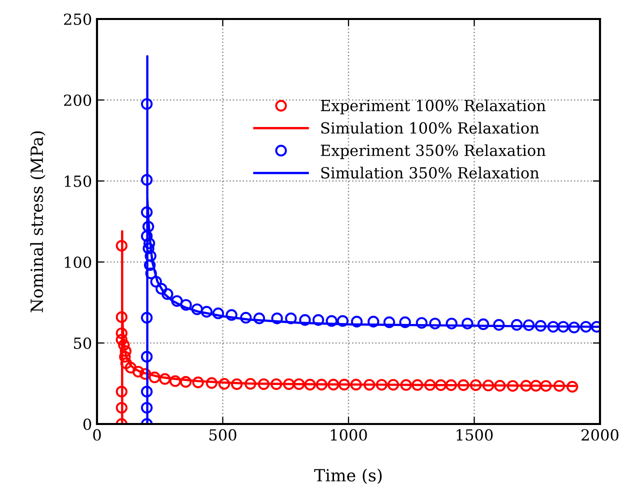 This screenshot has width=620, height=493. Describe the element at coordinates (348, 476) in the screenshot. I see `x-axis-title: Time (s)` at that location.